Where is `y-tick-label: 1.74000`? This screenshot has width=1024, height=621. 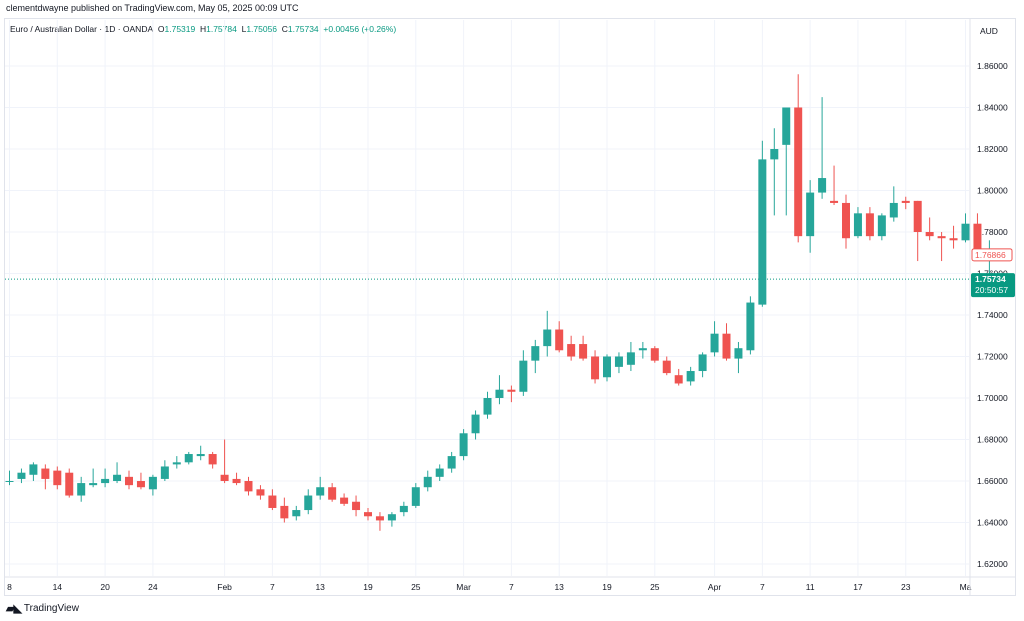 y-tick-label: 1.74000 is located at coordinates (992, 315).